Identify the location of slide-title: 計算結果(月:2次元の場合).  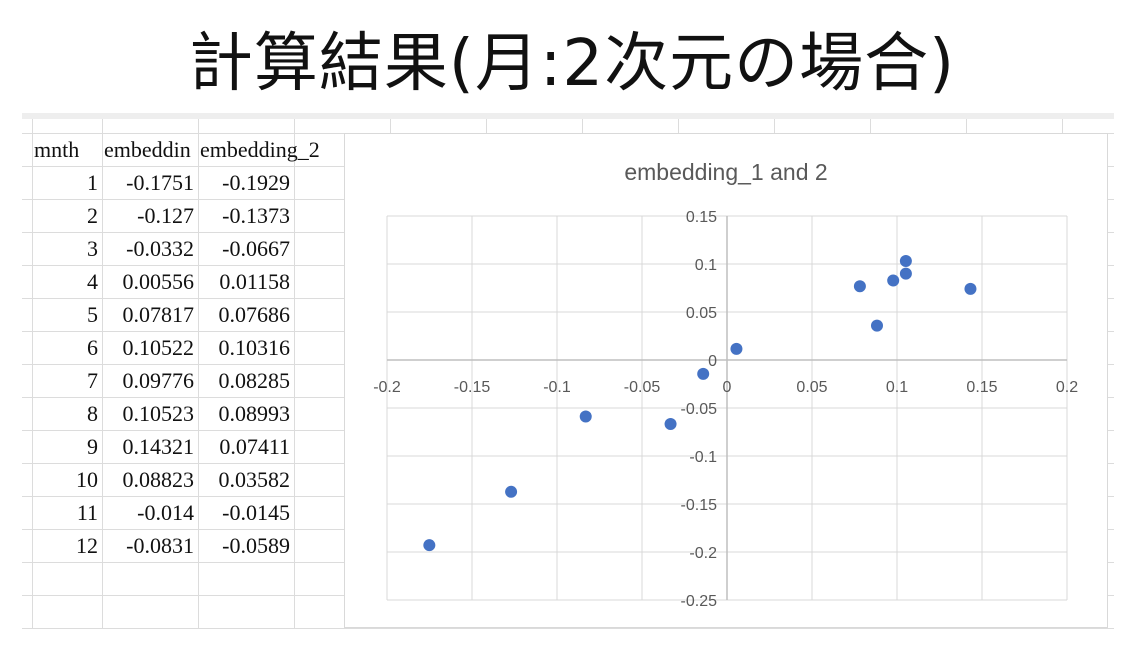
(572, 64).